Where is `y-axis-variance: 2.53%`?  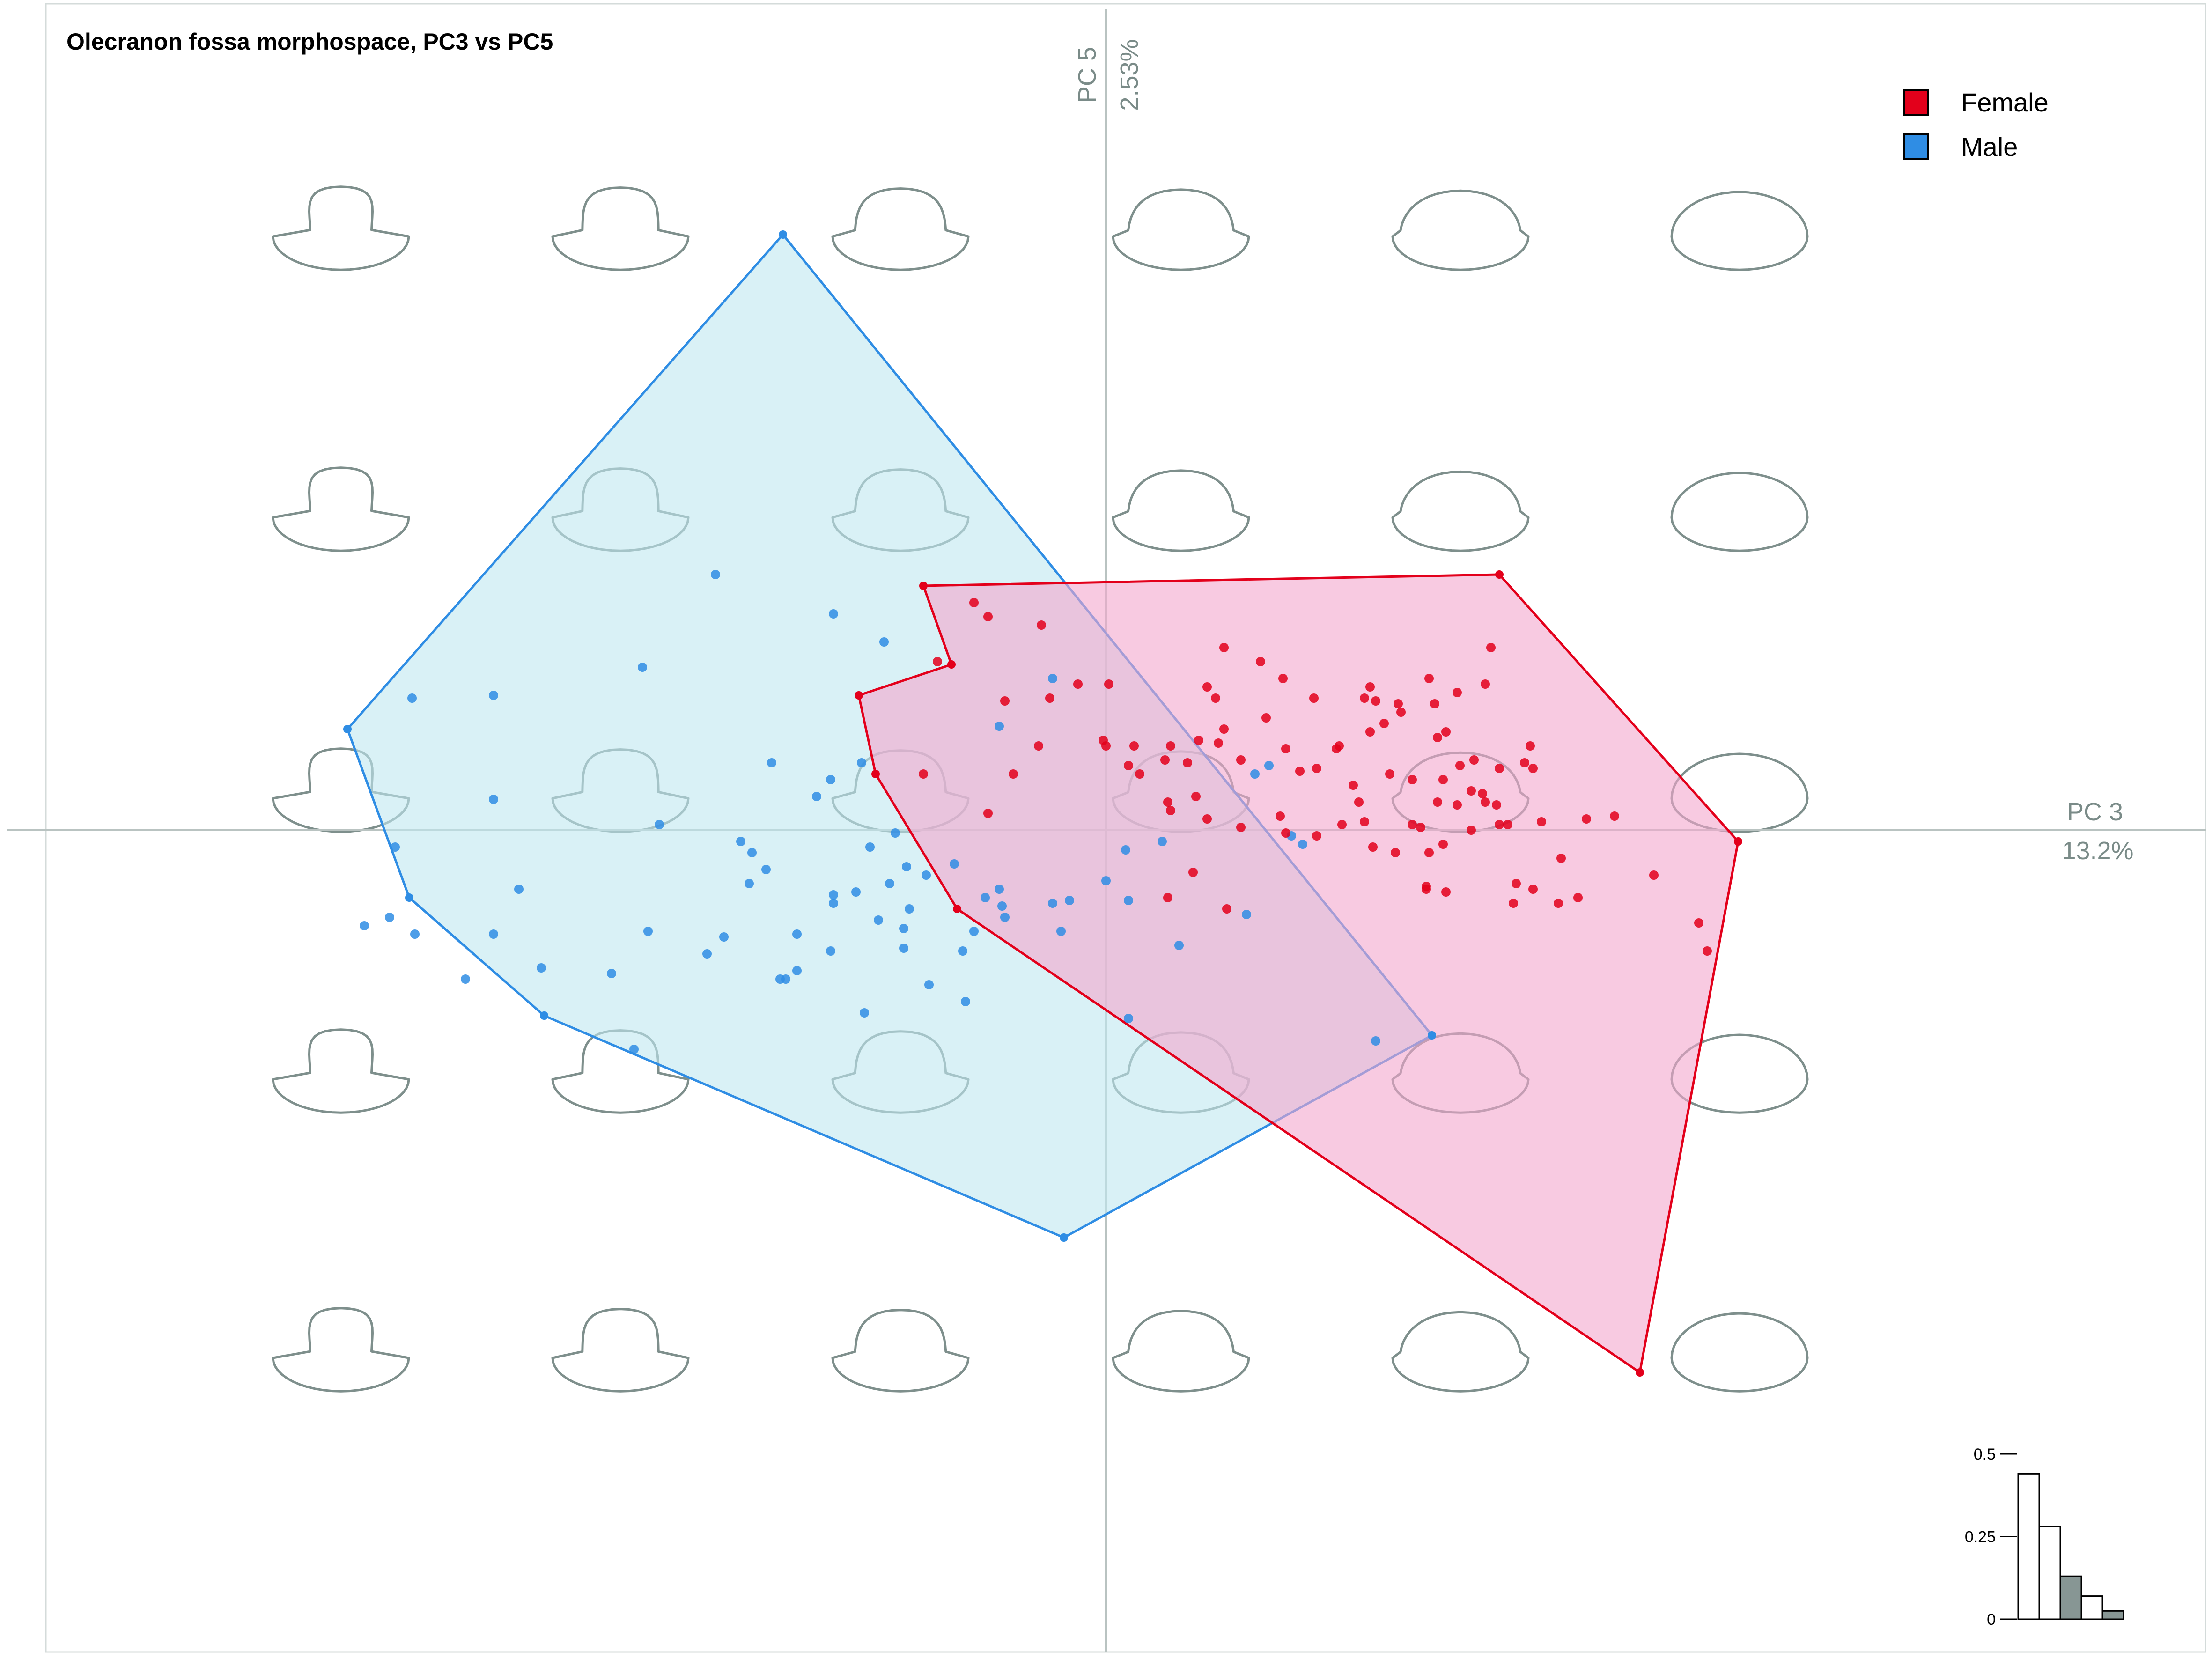 y-axis-variance: 2.53% is located at coordinates (1129, 75).